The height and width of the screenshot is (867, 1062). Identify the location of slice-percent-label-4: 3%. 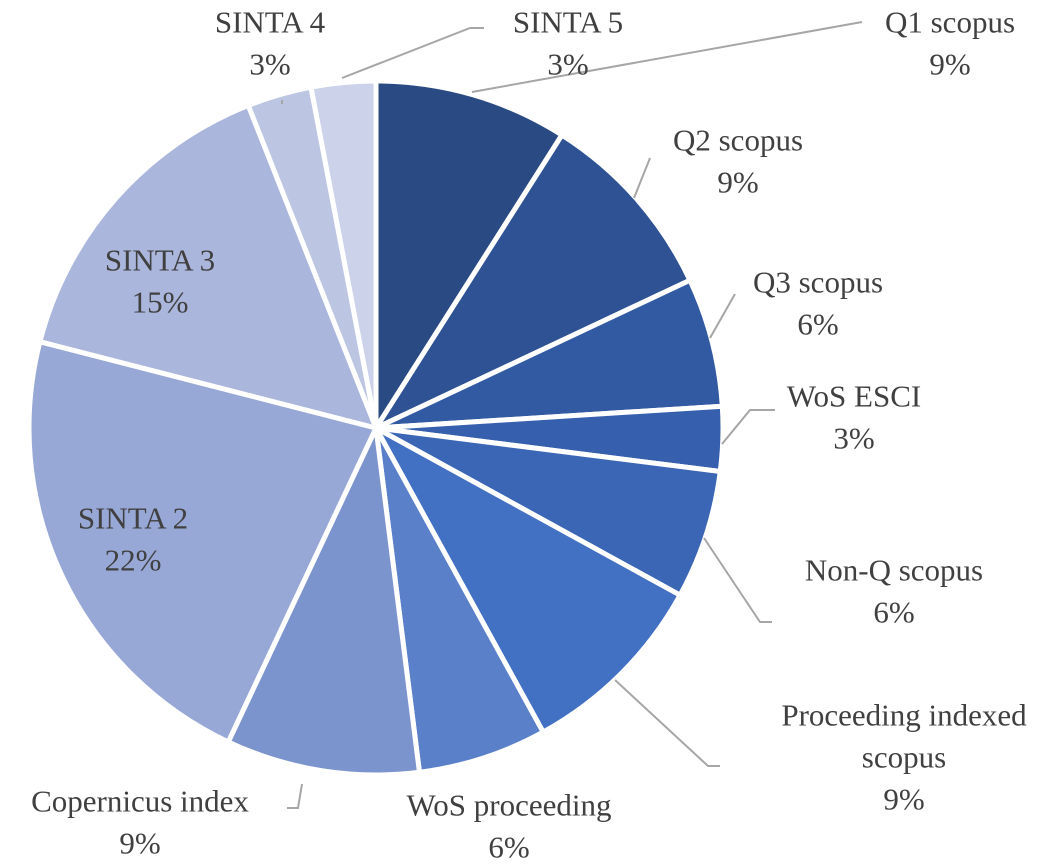
(853, 438).